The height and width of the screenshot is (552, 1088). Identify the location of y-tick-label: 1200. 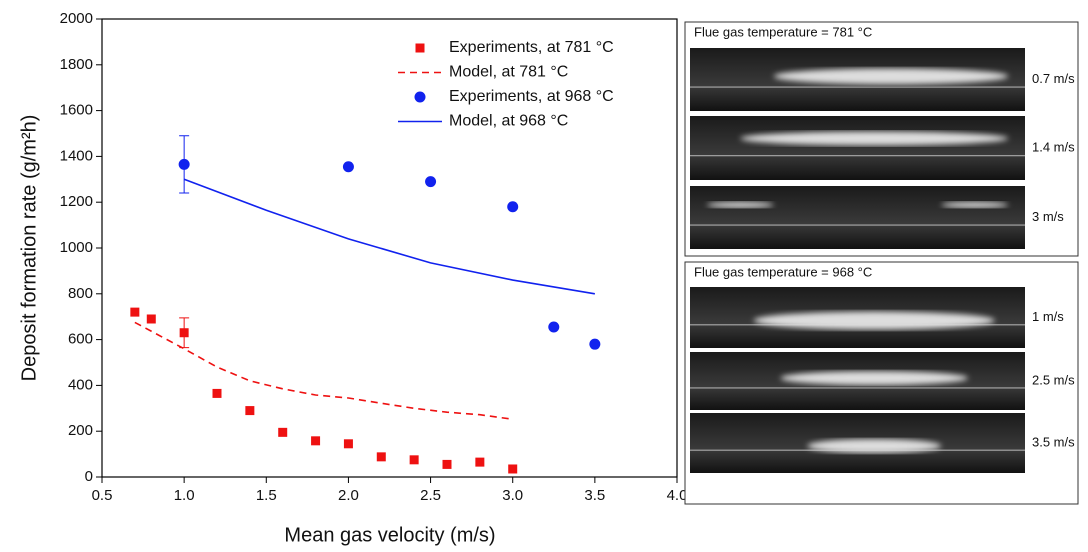
(76, 201).